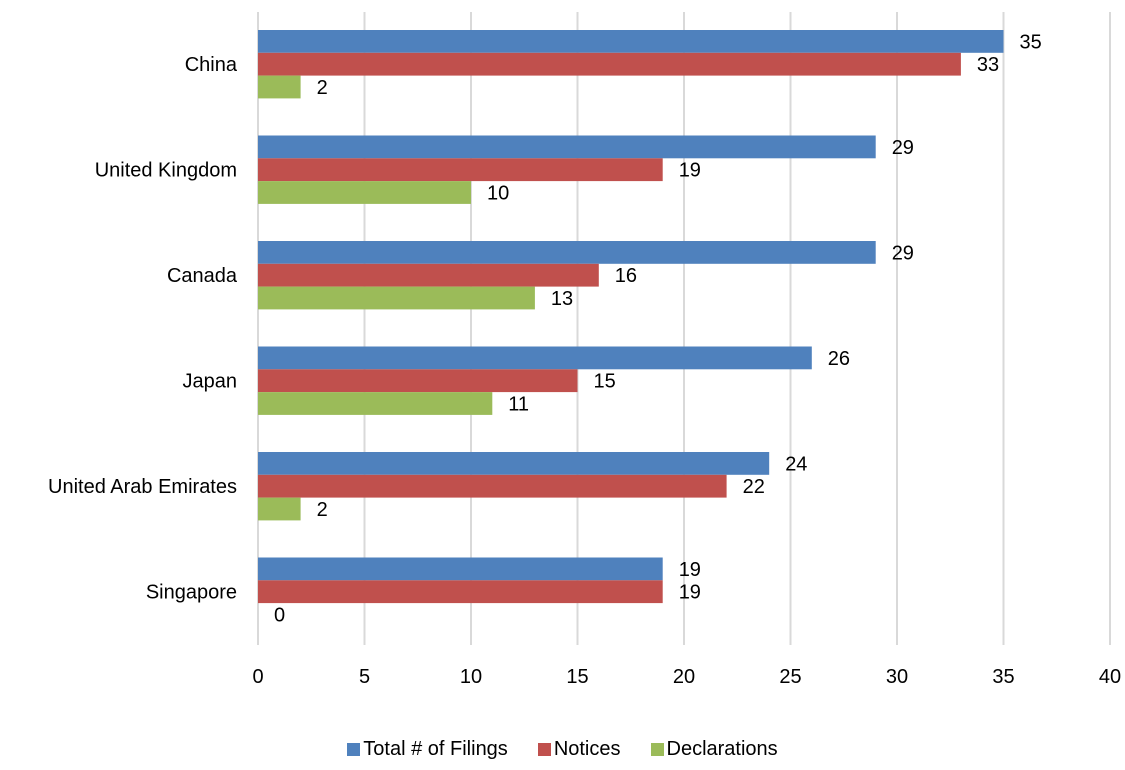 Image resolution: width=1125 pixels, height=770 pixels. What do you see at coordinates (587, 749) in the screenshot?
I see `legend-label-notices: Notices` at bounding box center [587, 749].